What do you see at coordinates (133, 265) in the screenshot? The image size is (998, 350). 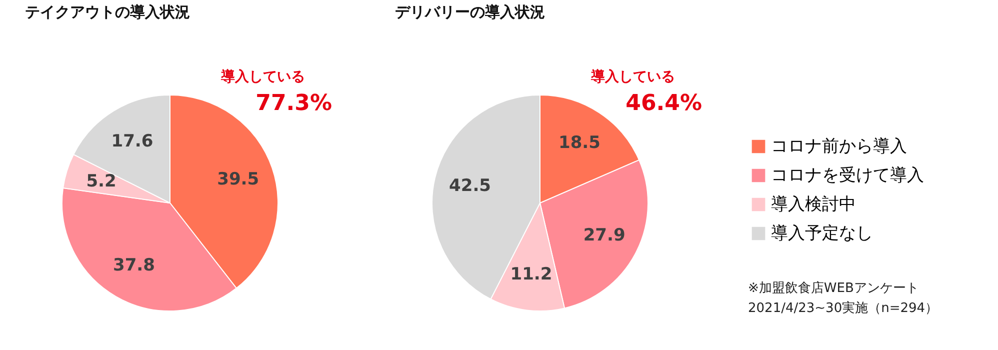 I see `data-label: 37.8` at bounding box center [133, 265].